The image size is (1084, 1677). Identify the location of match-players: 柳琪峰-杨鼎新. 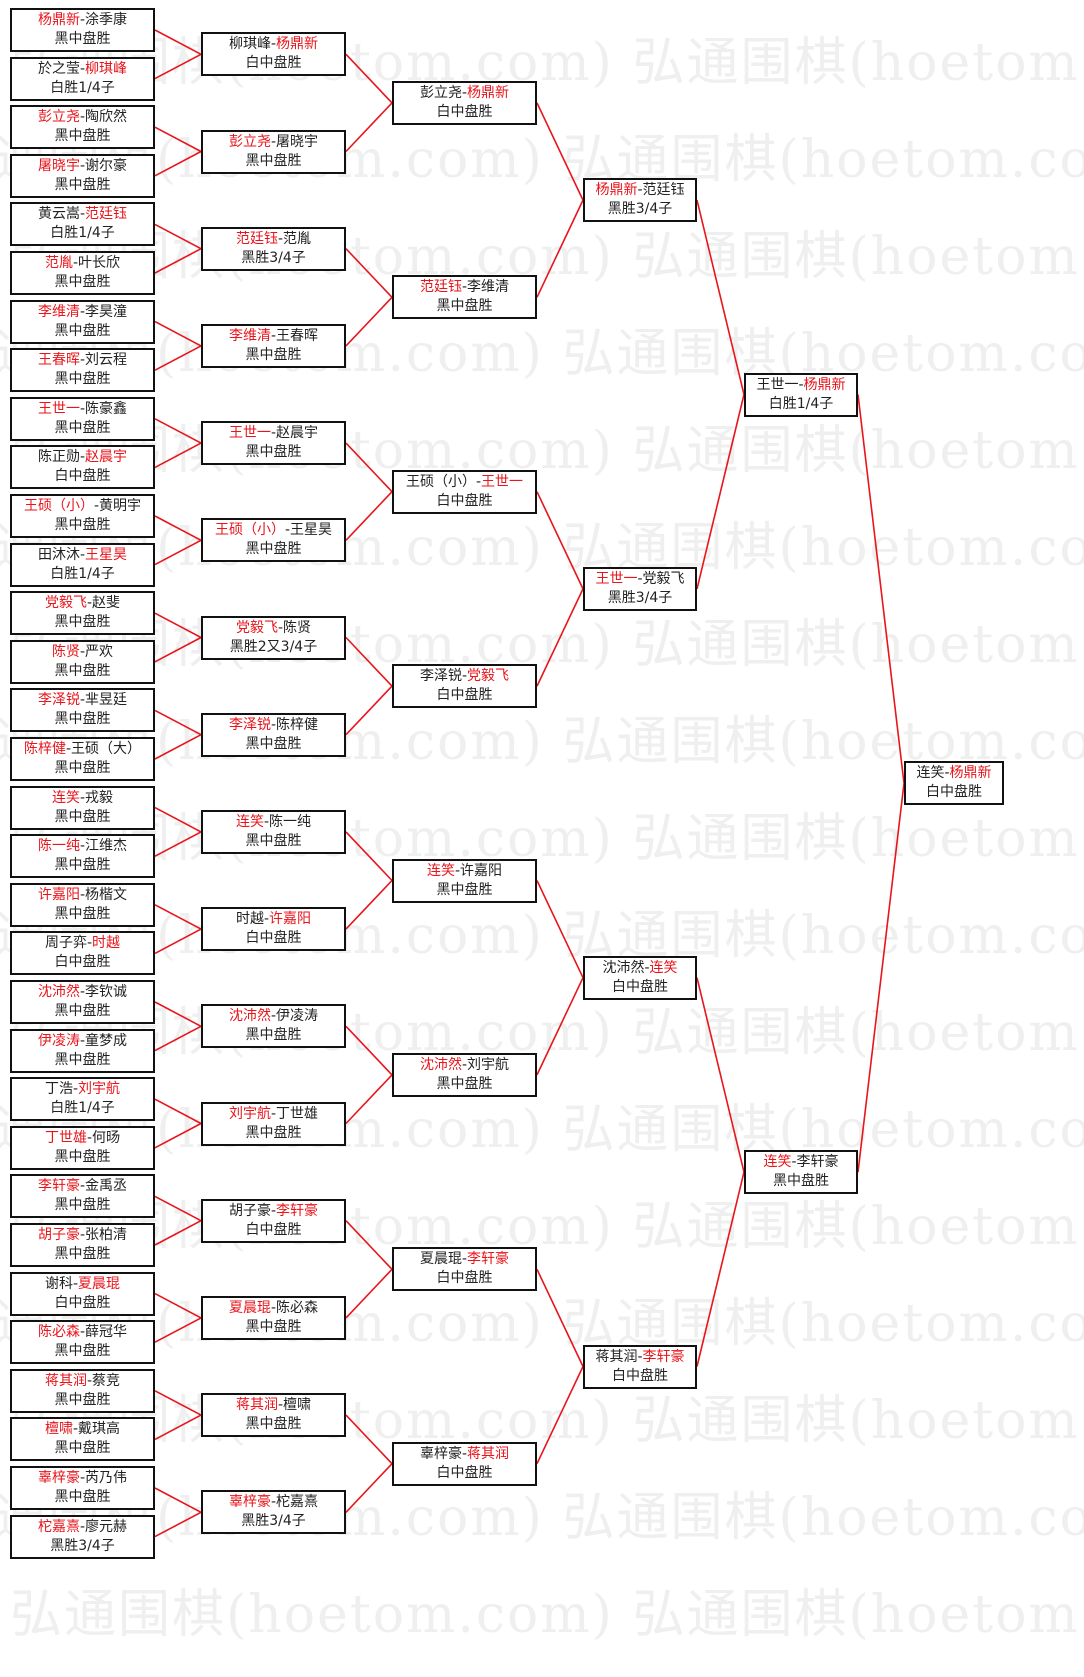
(273, 44).